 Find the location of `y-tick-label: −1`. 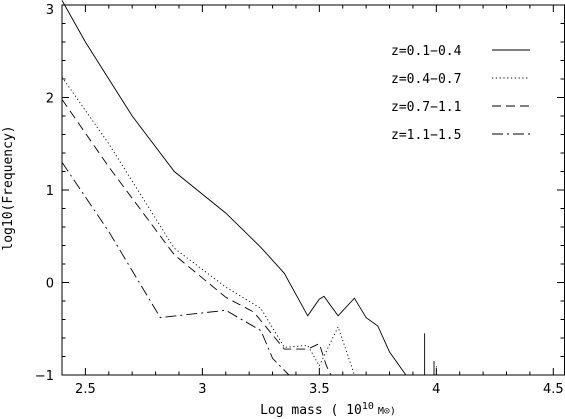

y-tick-label: −1 is located at coordinates (44, 376).